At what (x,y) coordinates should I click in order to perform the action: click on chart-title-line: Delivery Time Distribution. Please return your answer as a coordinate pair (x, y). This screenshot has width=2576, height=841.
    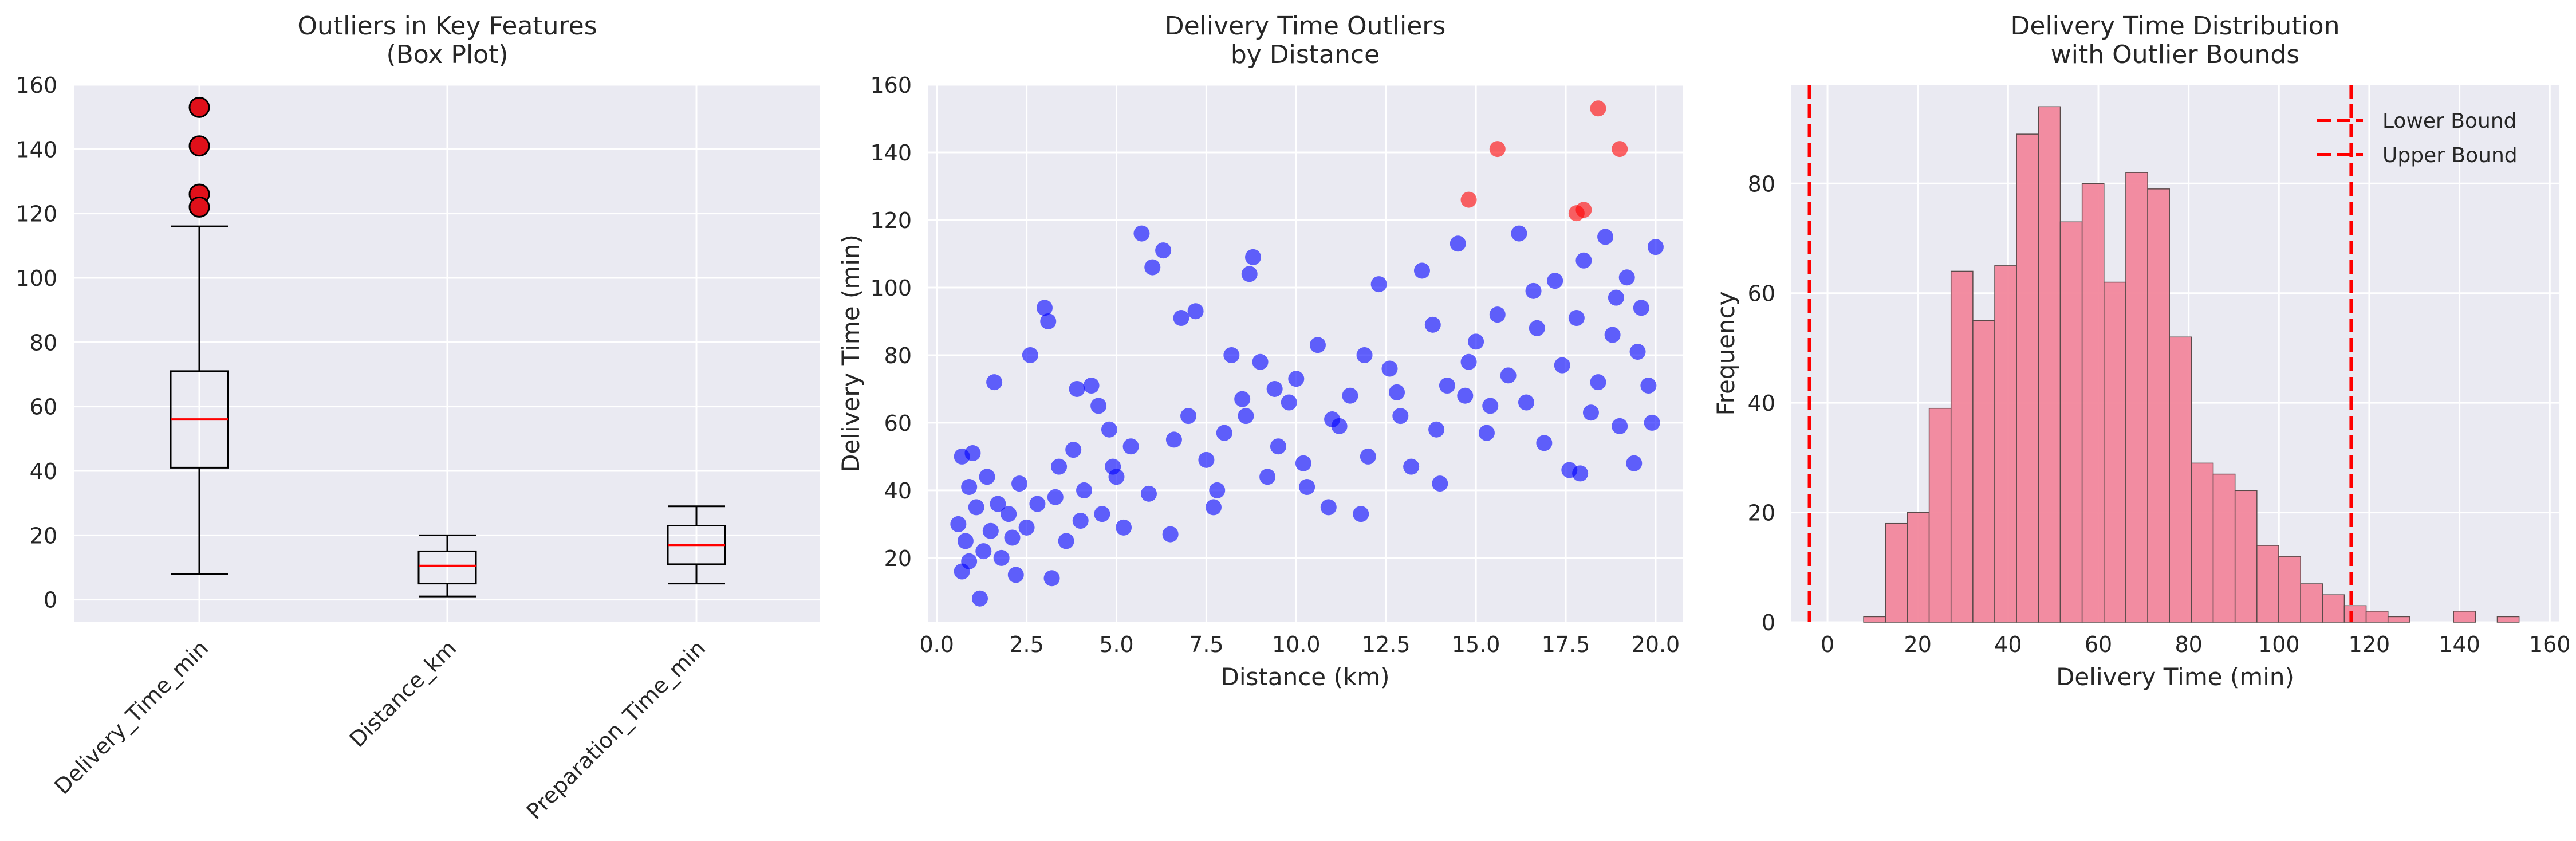
    Looking at the image, I should click on (2175, 26).